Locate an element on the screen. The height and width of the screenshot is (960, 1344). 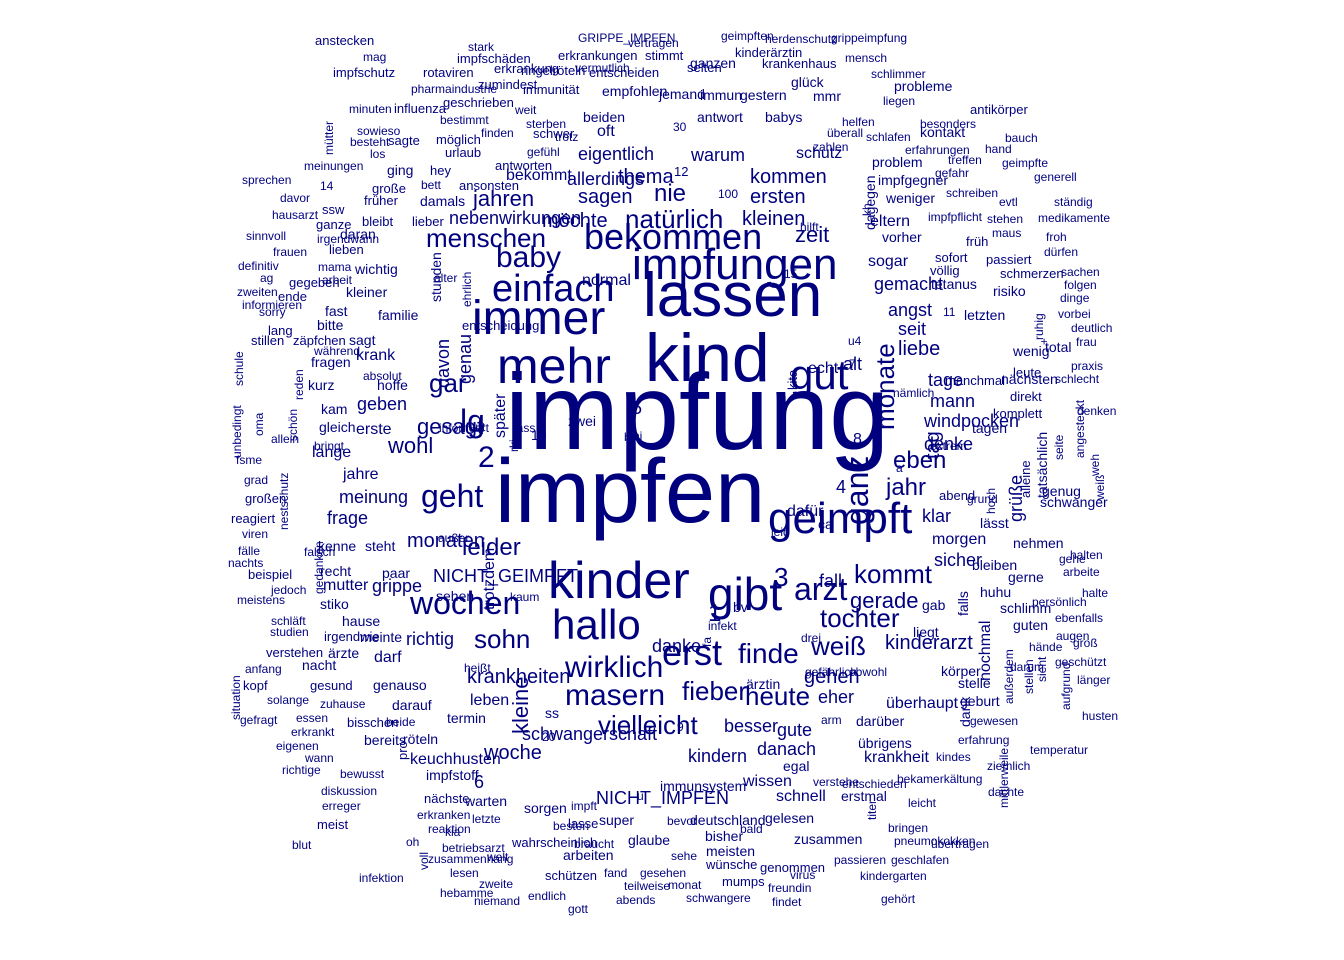
word-pneumokokken: pneumokokken is located at coordinates (935, 840).